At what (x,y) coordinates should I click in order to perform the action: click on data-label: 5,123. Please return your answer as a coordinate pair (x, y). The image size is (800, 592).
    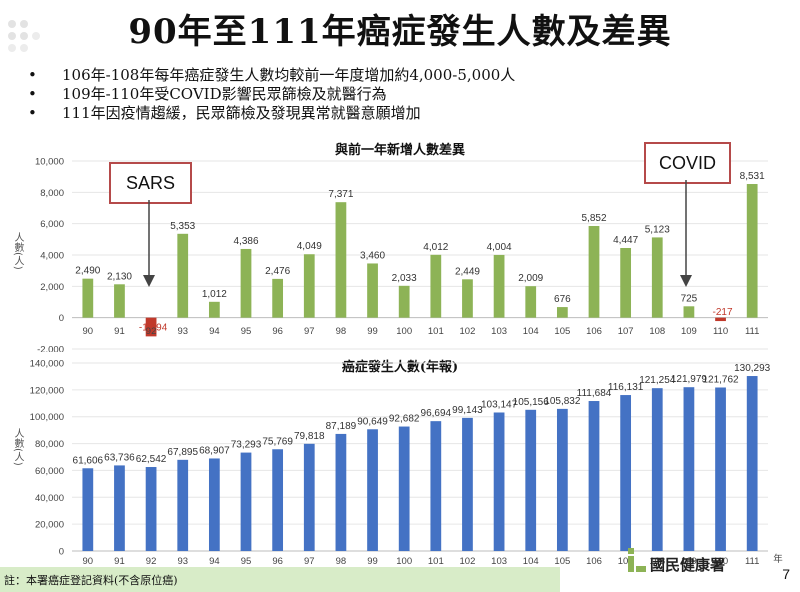
    Looking at the image, I should click on (657, 229).